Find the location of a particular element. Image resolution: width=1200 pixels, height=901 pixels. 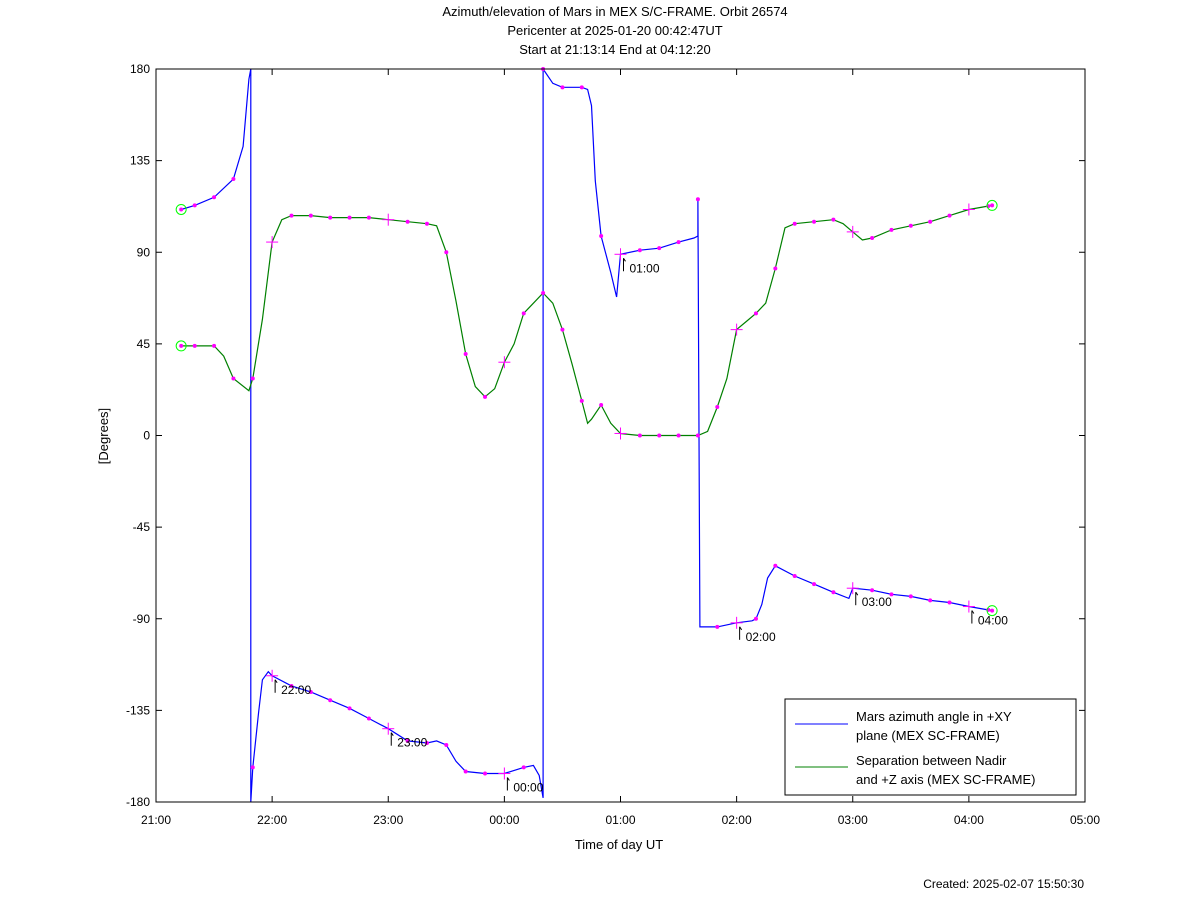

start-marker-separation is located at coordinates (181, 346).